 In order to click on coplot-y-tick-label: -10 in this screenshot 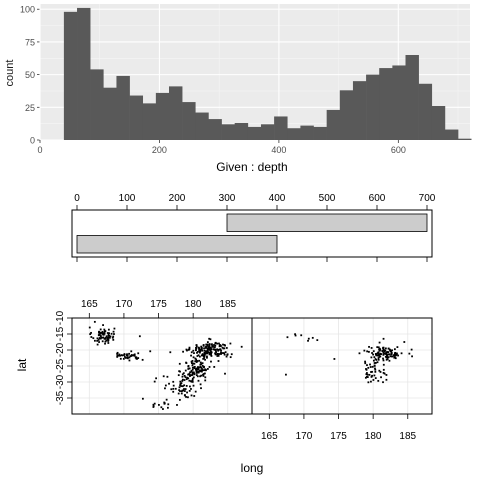, I will do `click(60, 317)`.